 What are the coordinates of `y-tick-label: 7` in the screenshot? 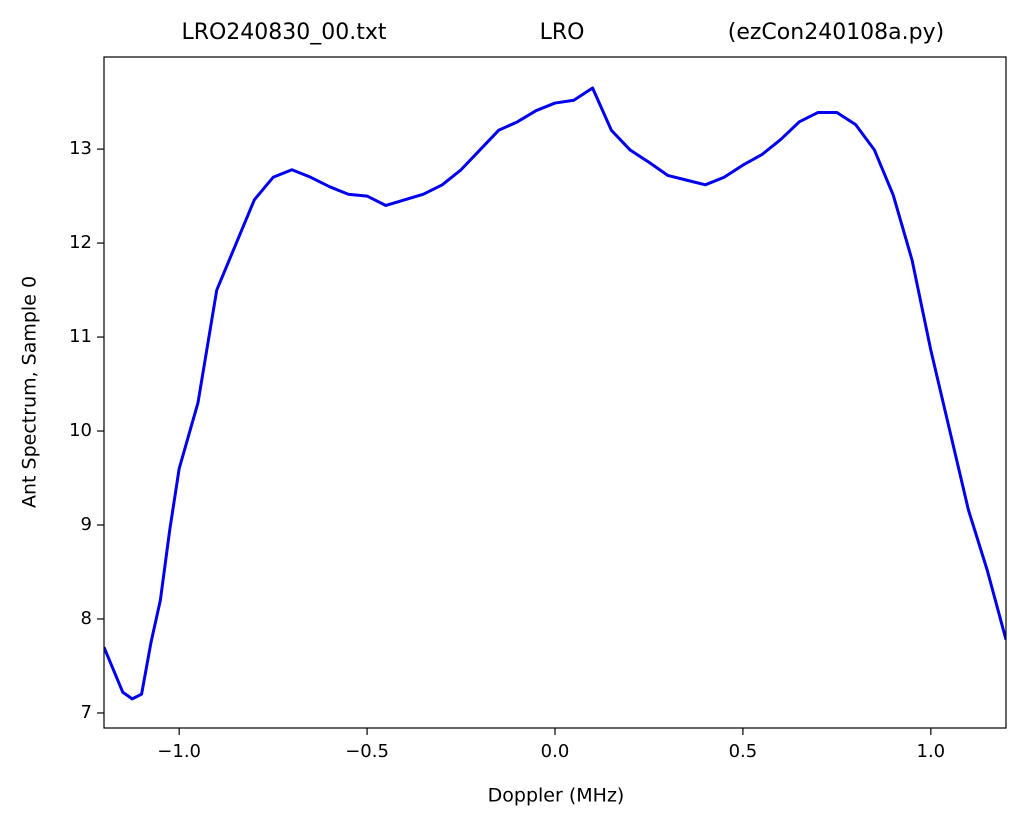 It's located at (86, 712).